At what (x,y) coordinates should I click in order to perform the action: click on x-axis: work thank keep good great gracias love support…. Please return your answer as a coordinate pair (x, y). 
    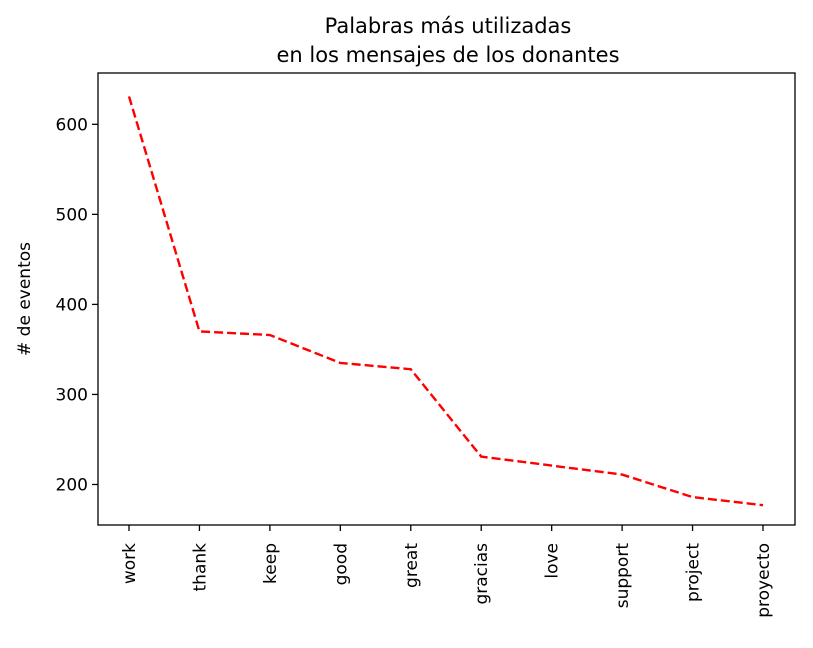
    Looking at the image, I should click on (447, 571).